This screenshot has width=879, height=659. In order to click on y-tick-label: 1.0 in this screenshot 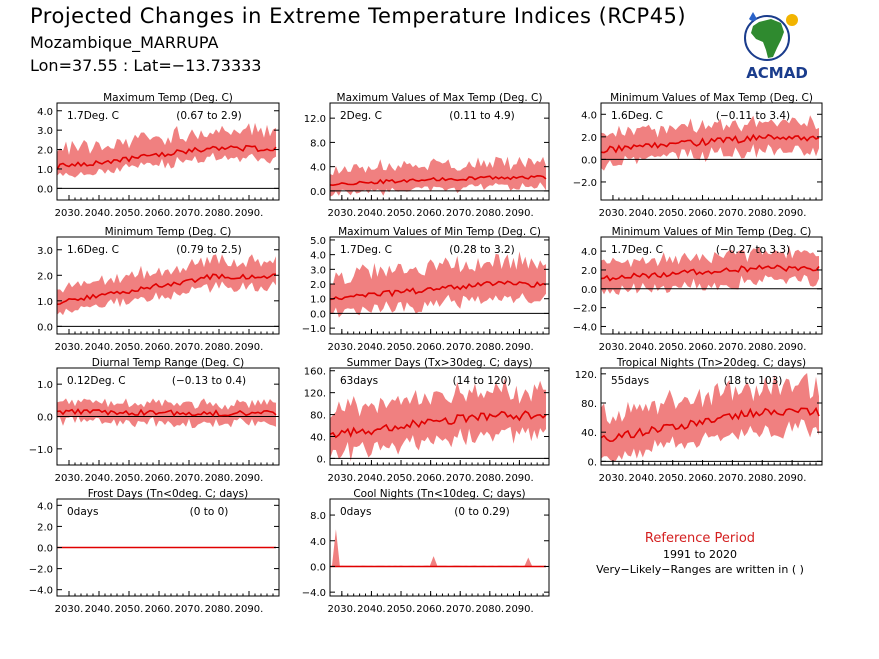, I will do `click(318, 300)`.